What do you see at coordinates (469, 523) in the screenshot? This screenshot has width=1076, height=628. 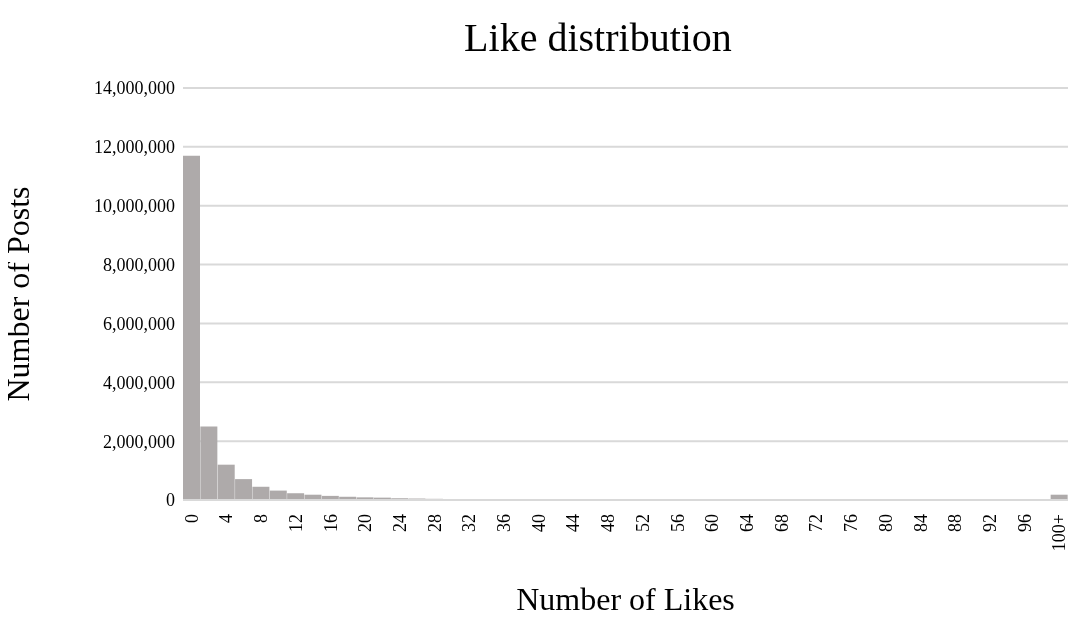 I see `x-tick-label: 32` at bounding box center [469, 523].